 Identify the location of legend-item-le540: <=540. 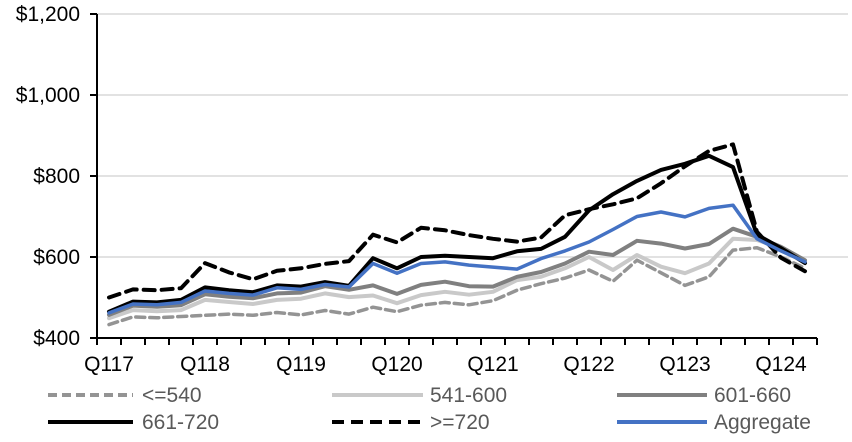
(125, 395).